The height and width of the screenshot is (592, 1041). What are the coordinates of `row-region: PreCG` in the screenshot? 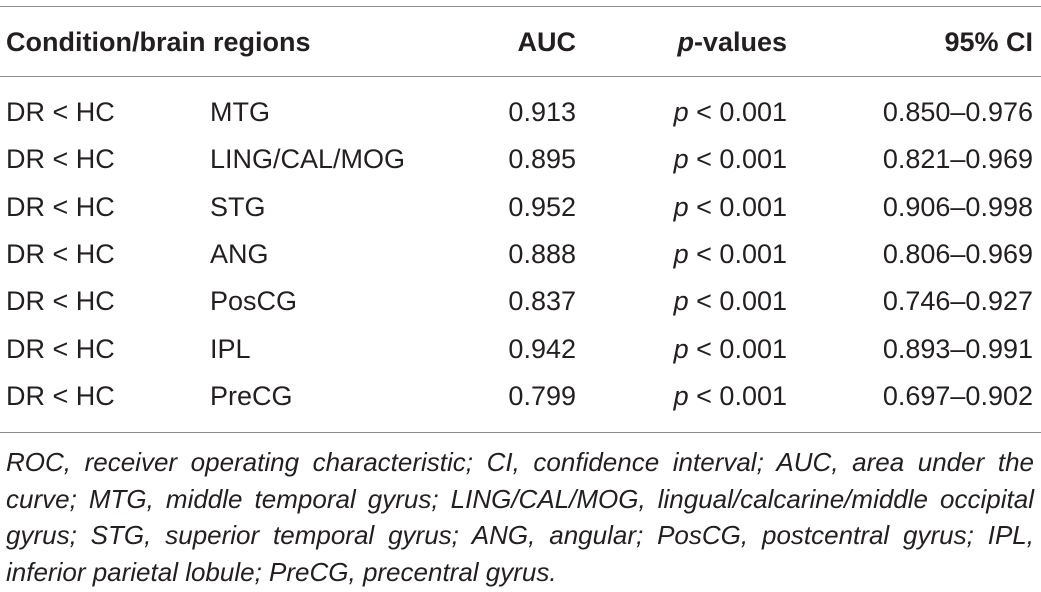 It's located at (251, 396).